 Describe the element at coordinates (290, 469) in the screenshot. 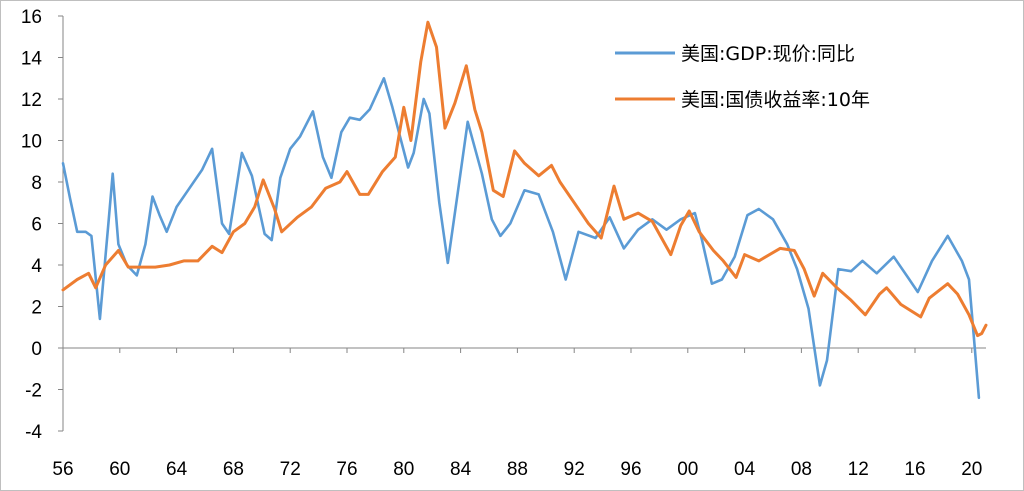

I see `x-tick-label: 72` at that location.